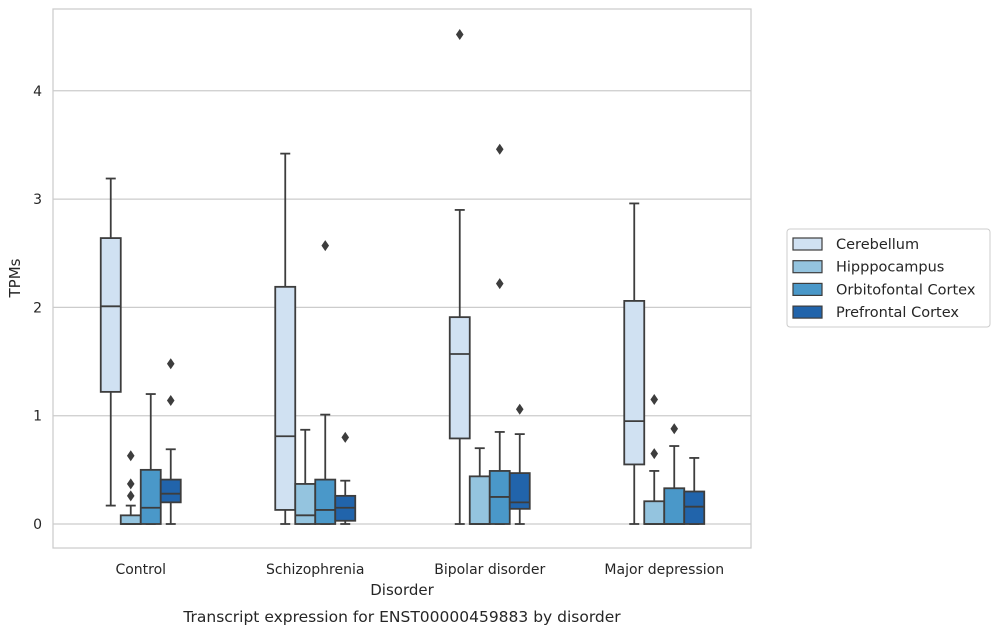  Describe the element at coordinates (906, 290) in the screenshot. I see `legend-label: Orbitofontal Cortex` at that location.